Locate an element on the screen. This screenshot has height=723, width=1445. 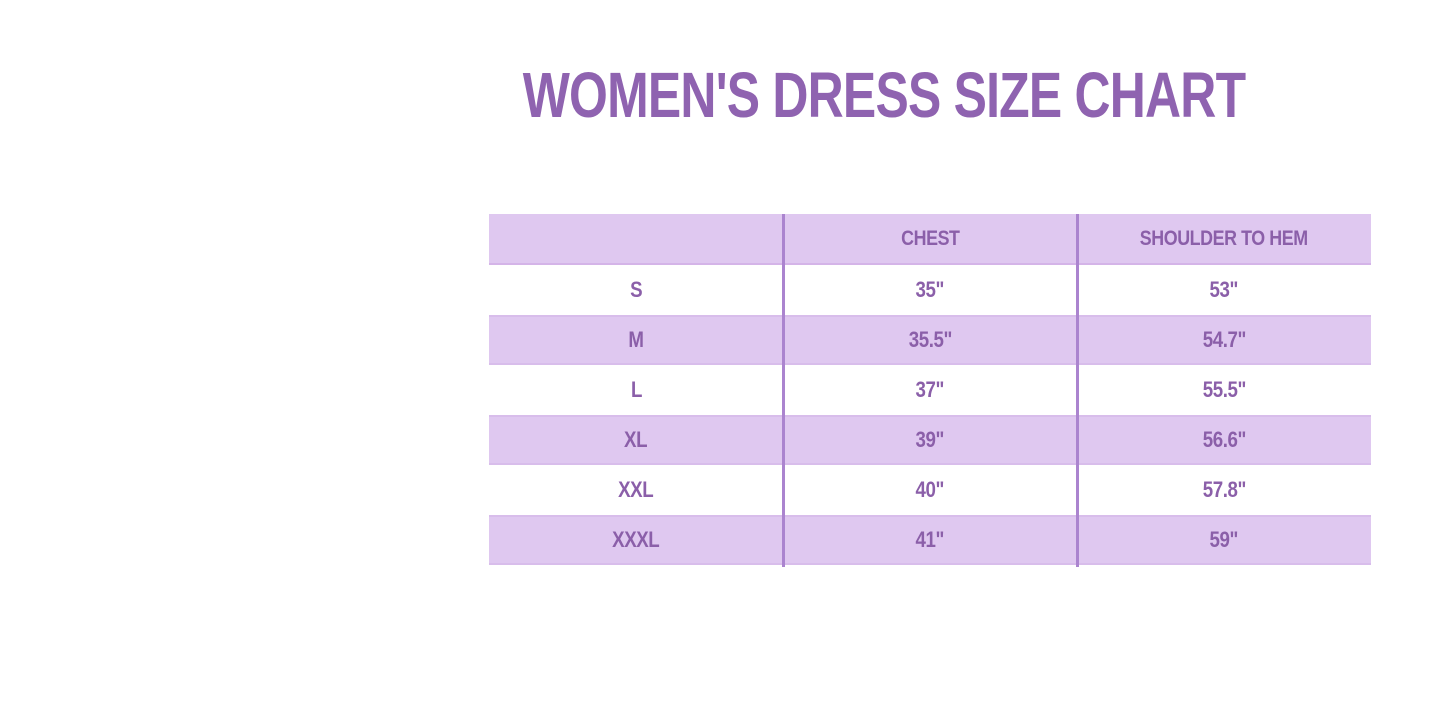
header-cell-size is located at coordinates (636, 239).